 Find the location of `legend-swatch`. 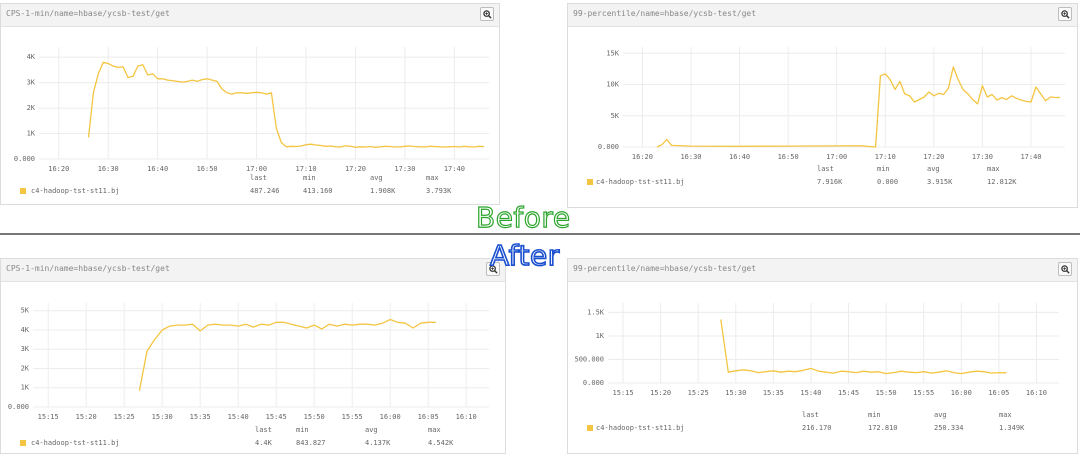

legend-swatch is located at coordinates (590, 428).